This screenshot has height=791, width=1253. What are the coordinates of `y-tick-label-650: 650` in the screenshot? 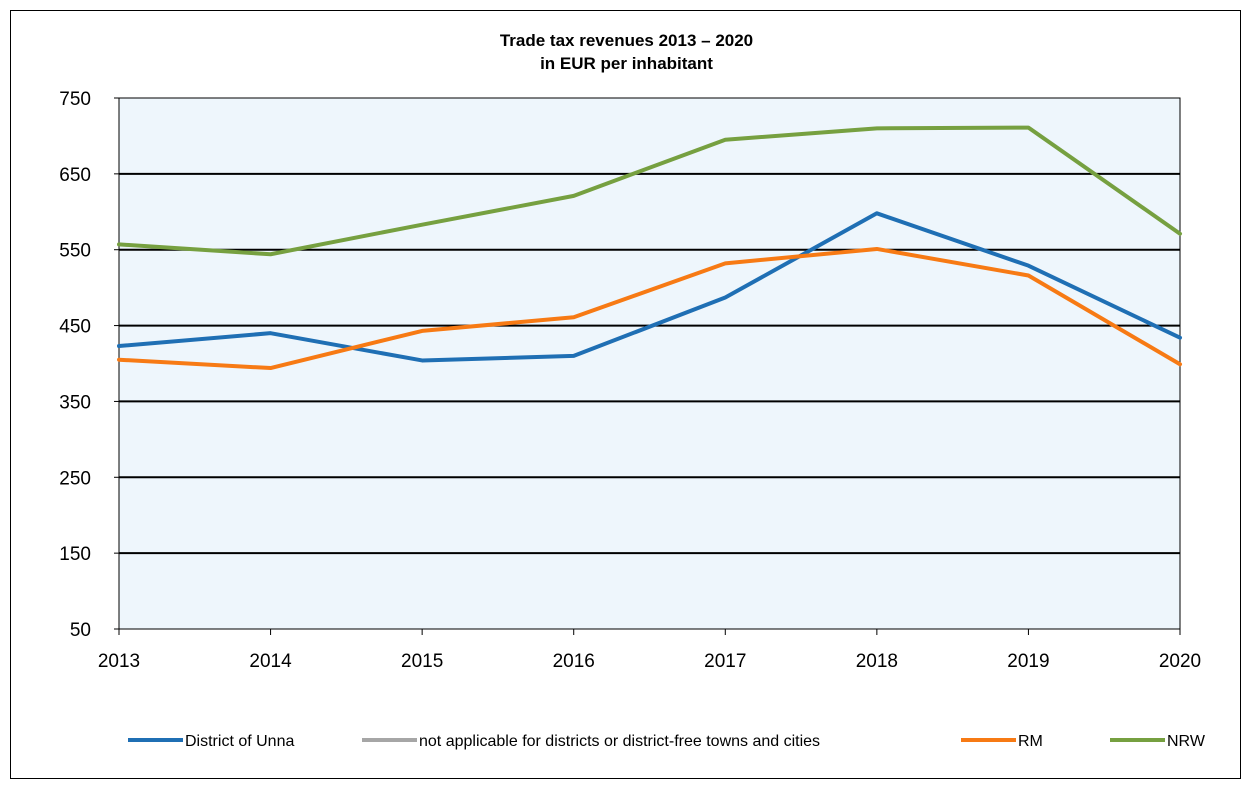 It's located at (75, 175).